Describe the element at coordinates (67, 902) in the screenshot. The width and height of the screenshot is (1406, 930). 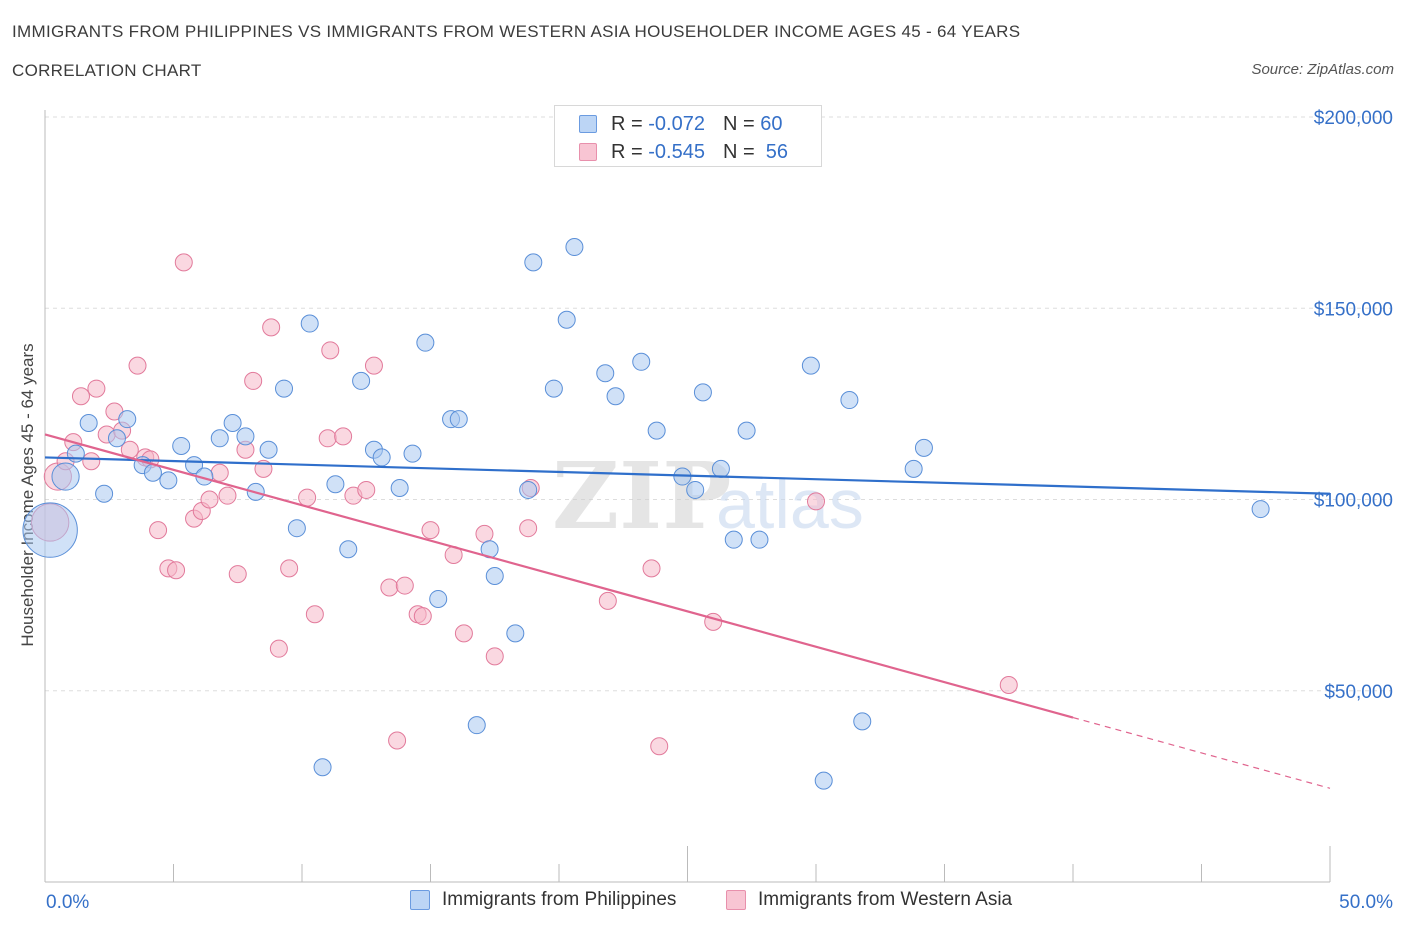
I see `x-tick-label-start: 0.0%` at that location.